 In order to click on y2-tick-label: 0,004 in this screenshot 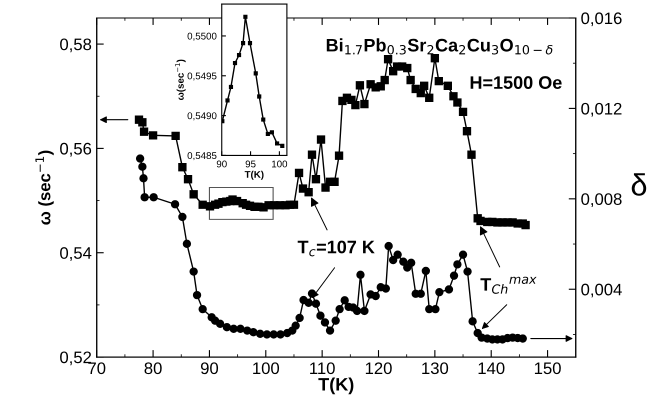, I will do `click(601, 291)`.